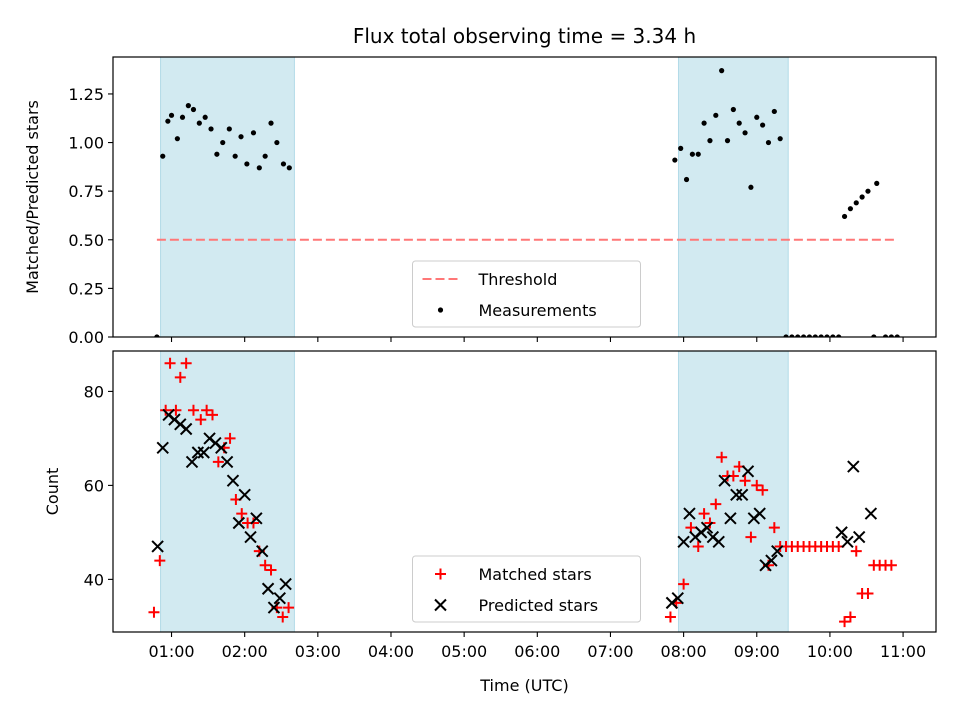 The image size is (960, 720). Describe the element at coordinates (391, 651) in the screenshot. I see `x-tick-label: 04:00` at that location.